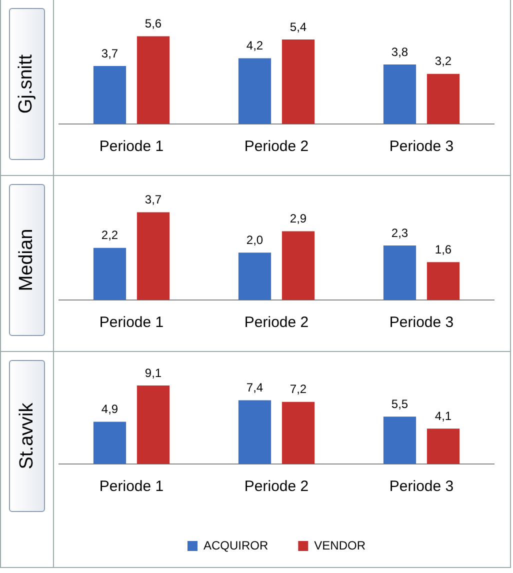 This screenshot has width=513, height=573. I want to click on data-label: 2,2, so click(109, 235).